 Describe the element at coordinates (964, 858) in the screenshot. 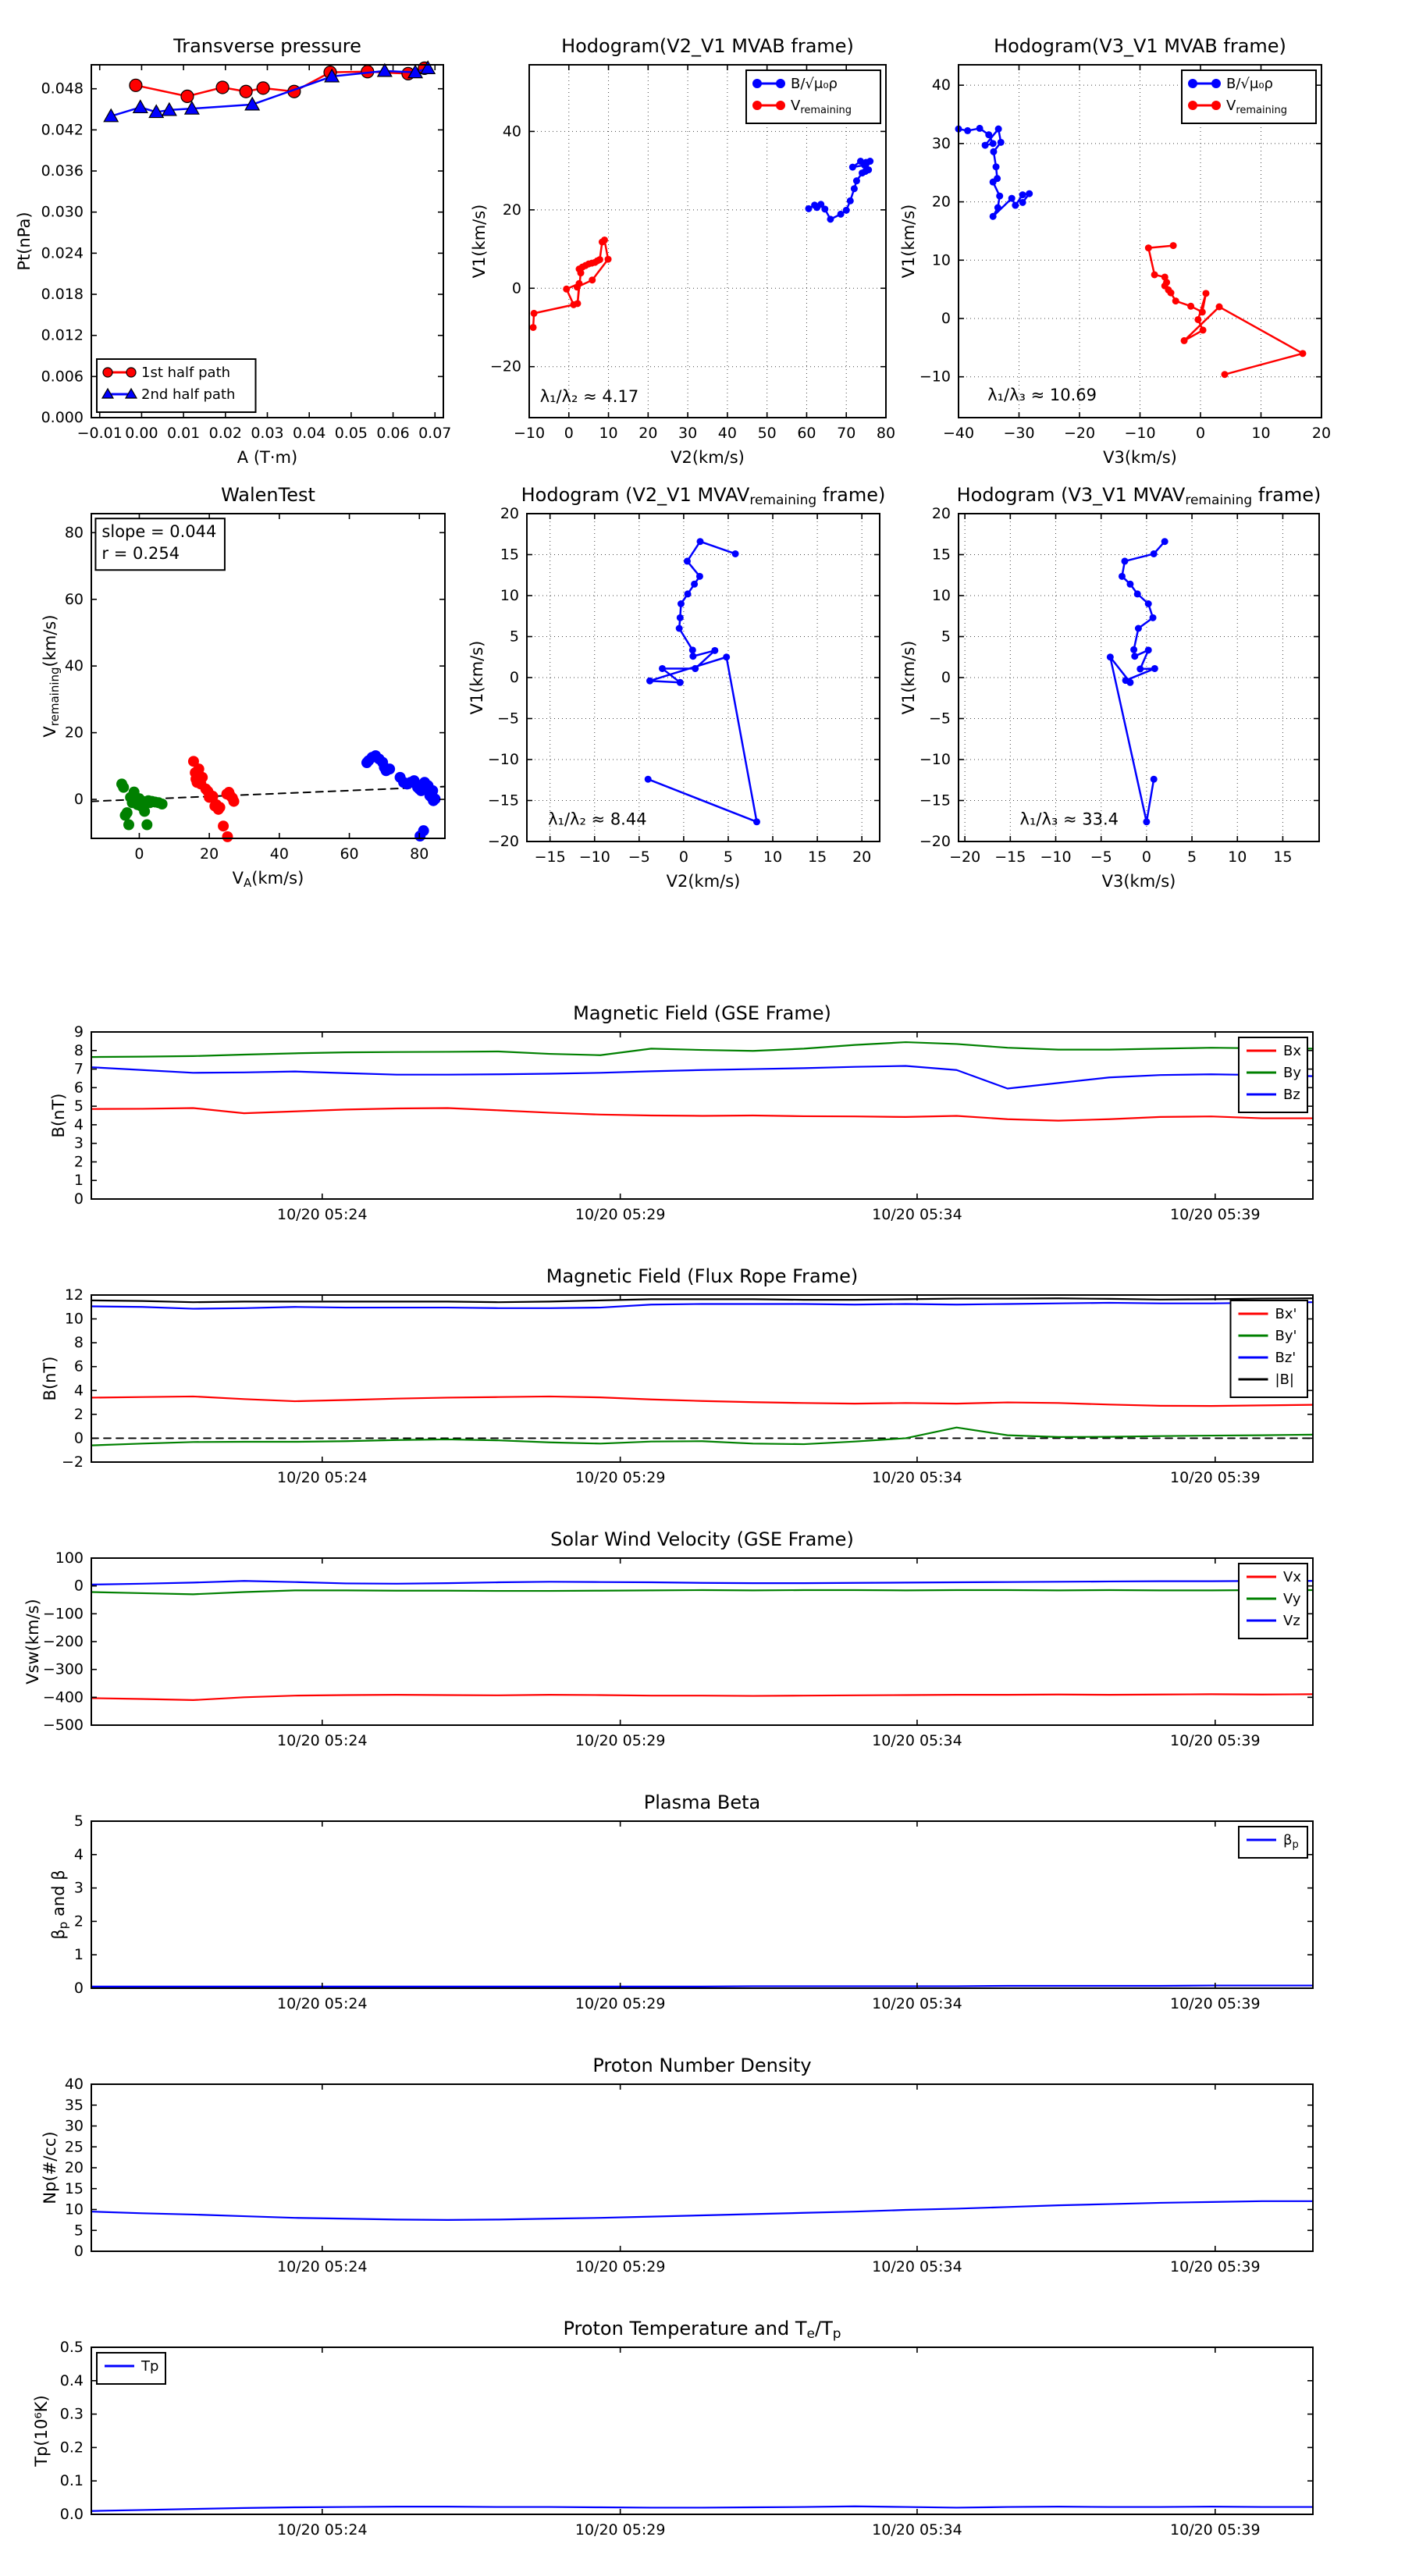

I see `x-tick-label: −20` at that location.